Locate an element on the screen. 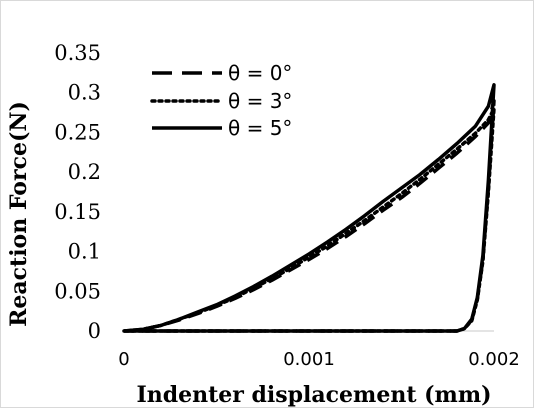 The height and width of the screenshot is (408, 534). y-tick-label: 0.35 is located at coordinates (77, 53).